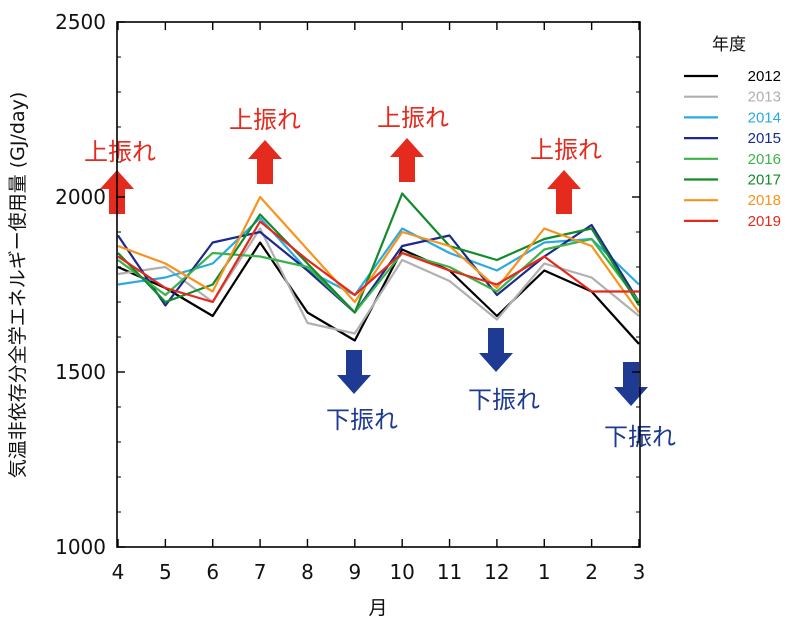  I want to click on series-line-2014, so click(378, 256).